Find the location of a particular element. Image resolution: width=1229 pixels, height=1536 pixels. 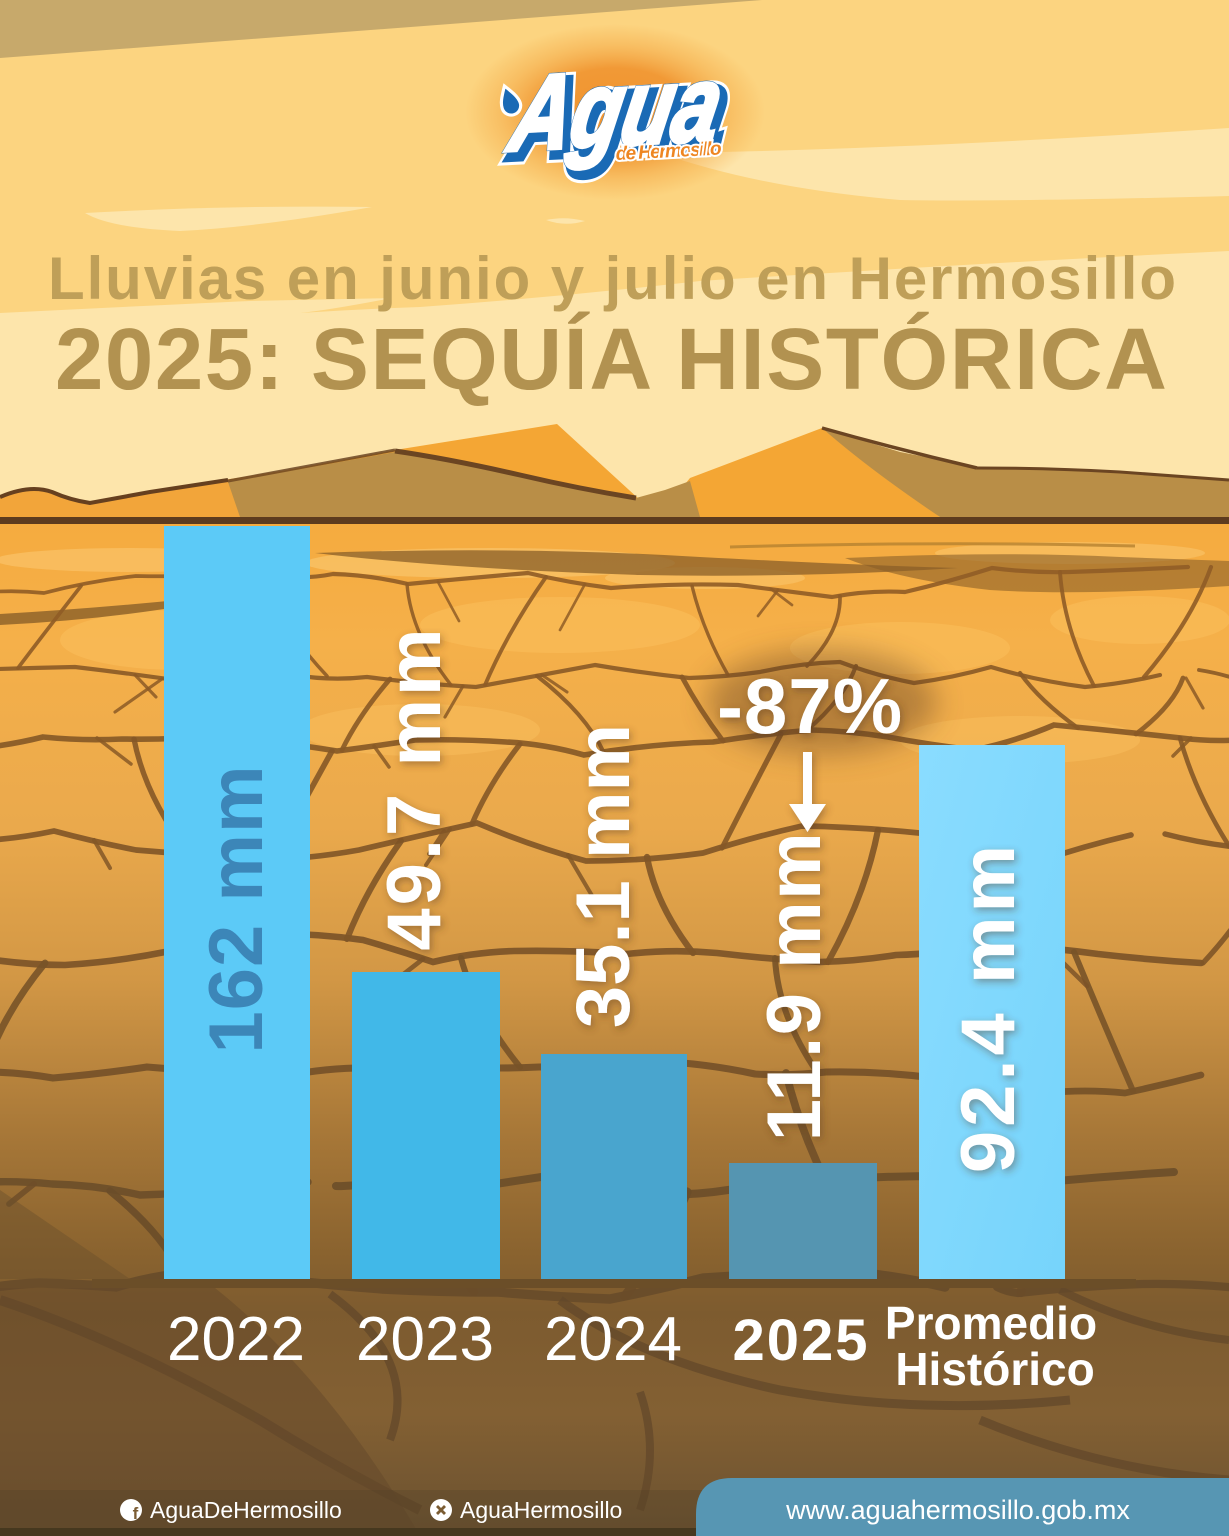

svg-text: 49.7 mm is located at coordinates (414, 787).